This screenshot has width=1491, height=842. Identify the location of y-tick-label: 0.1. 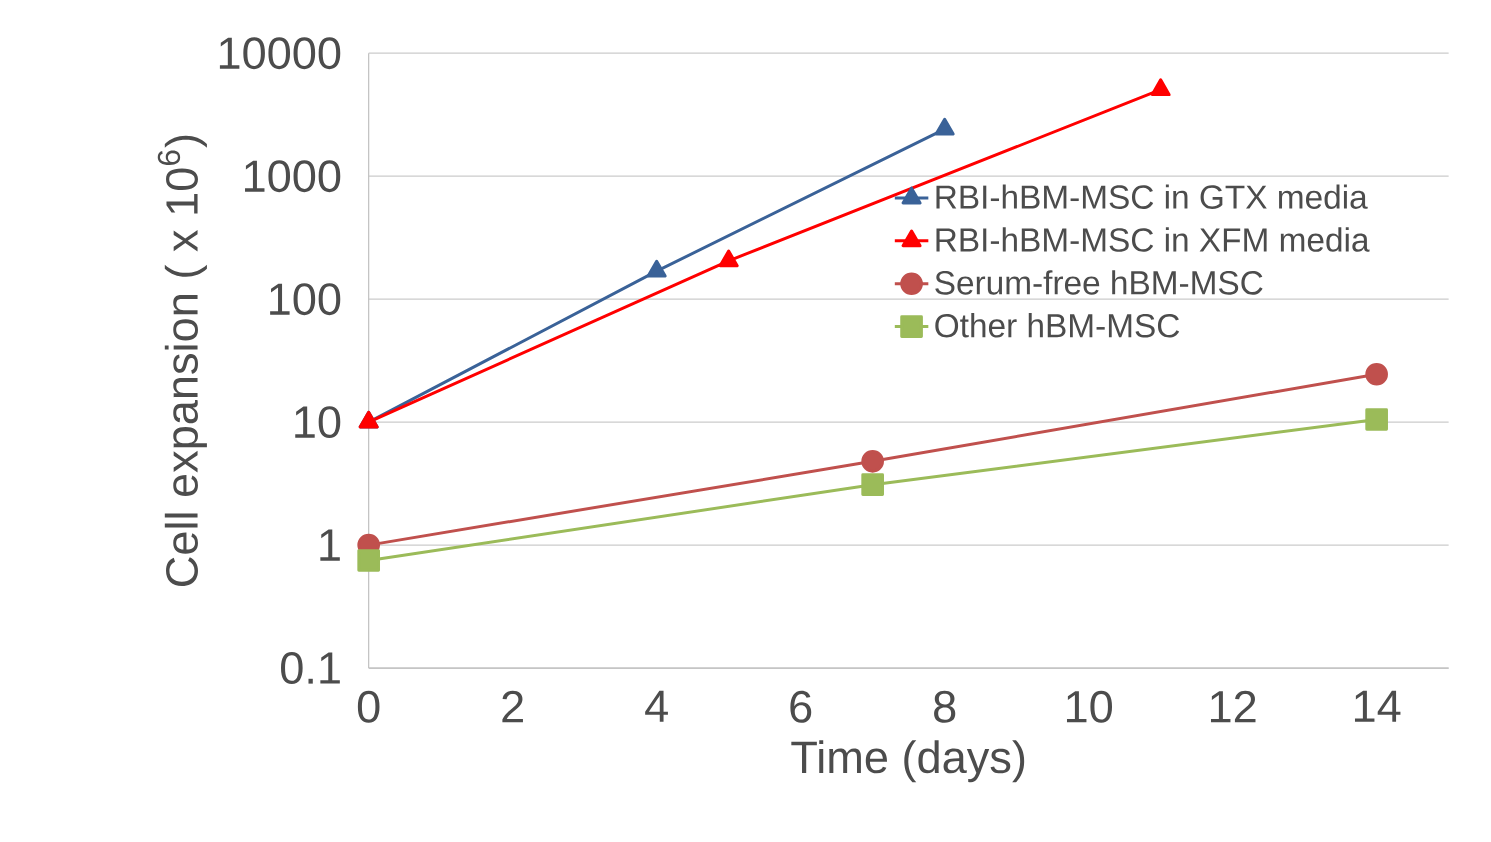
(310, 668).